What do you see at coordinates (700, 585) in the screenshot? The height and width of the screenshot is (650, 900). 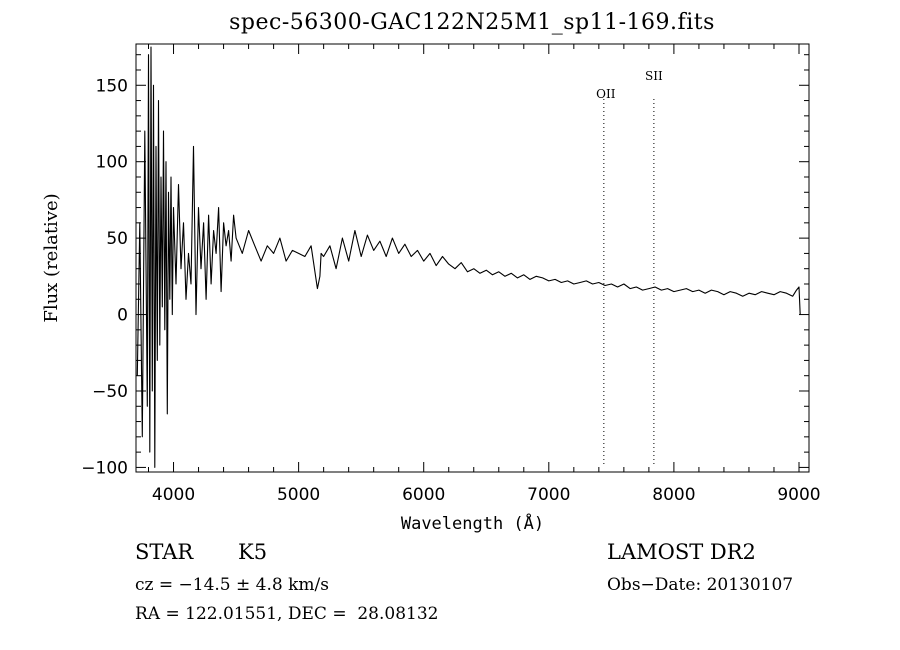 I see `observation-date: Obs−Date: 20130107` at bounding box center [700, 585].